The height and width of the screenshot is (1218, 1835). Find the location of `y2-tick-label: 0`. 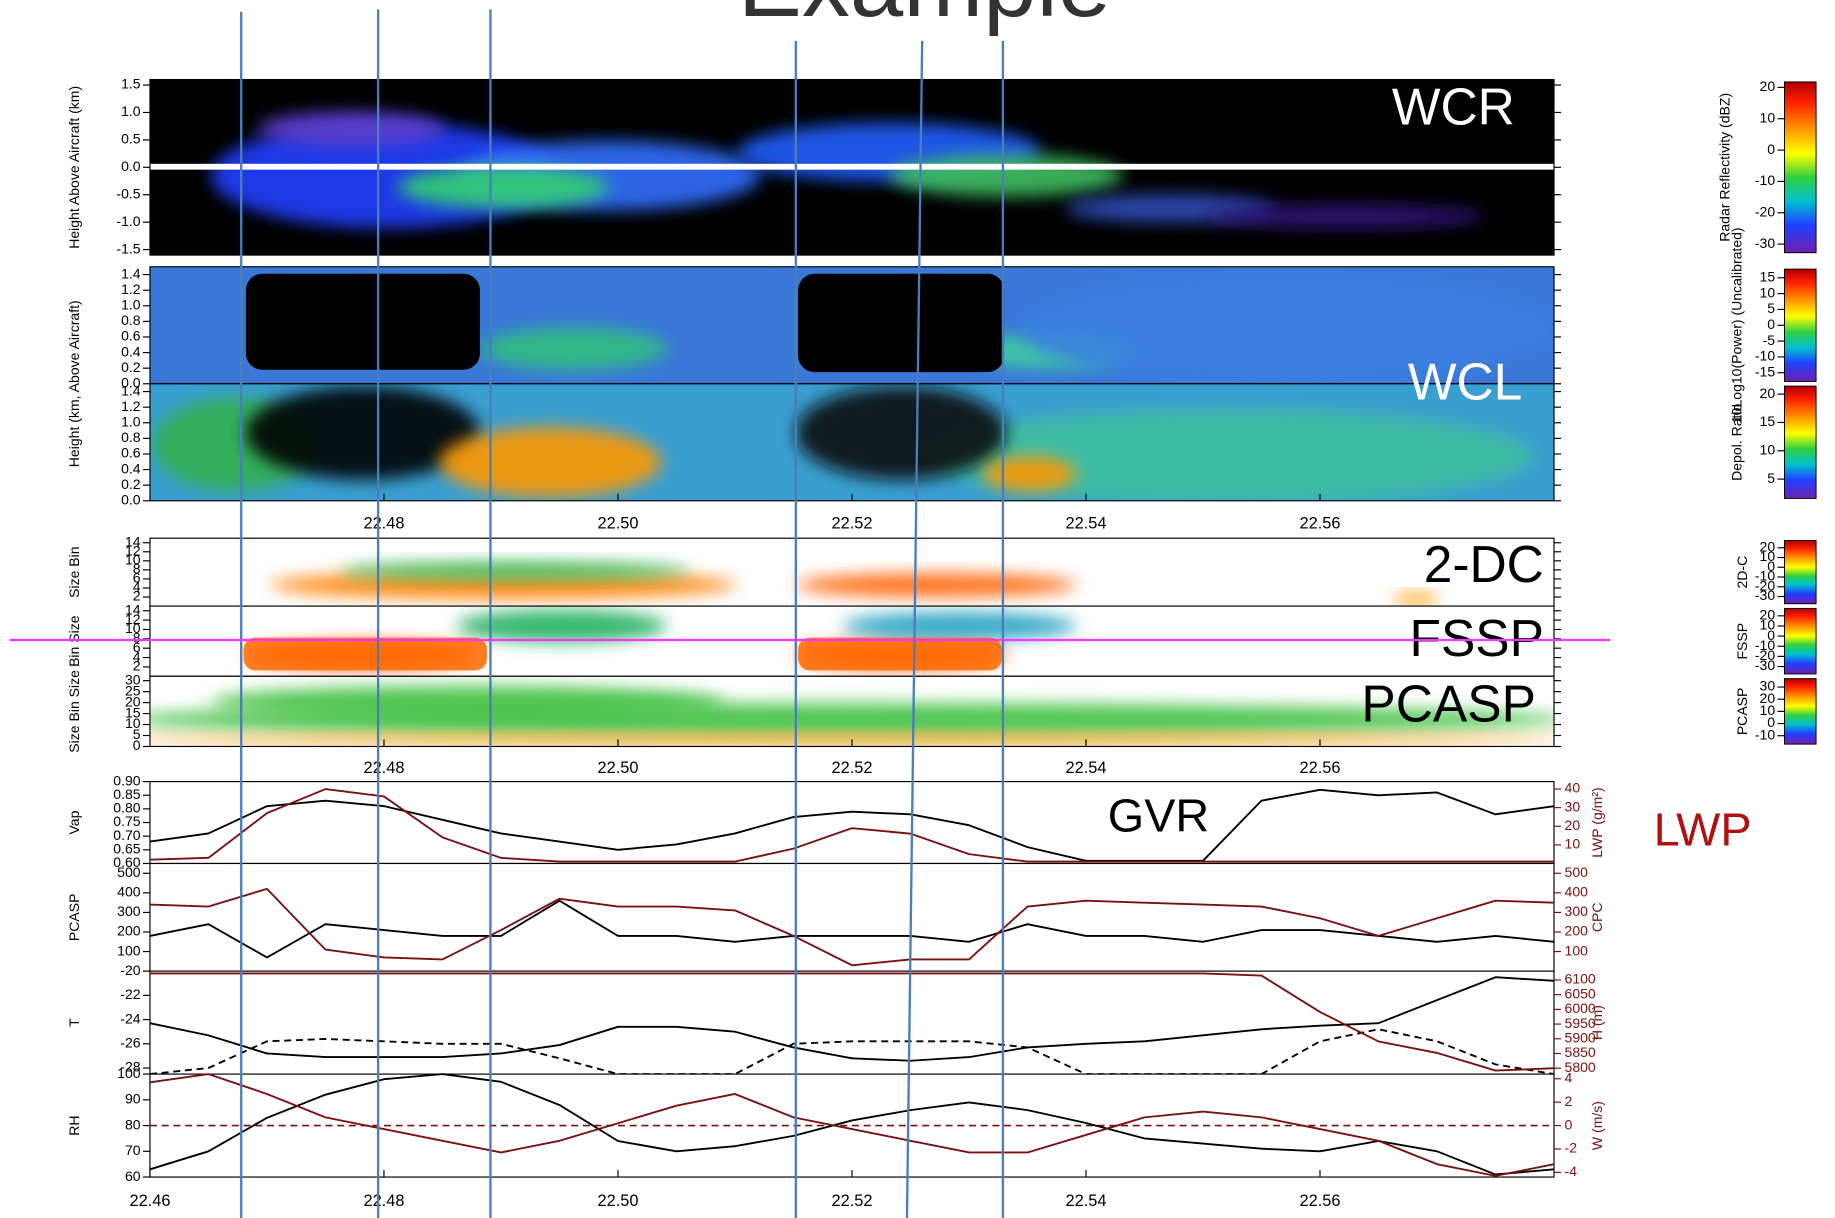

y2-tick-label: 0 is located at coordinates (1569, 1124).